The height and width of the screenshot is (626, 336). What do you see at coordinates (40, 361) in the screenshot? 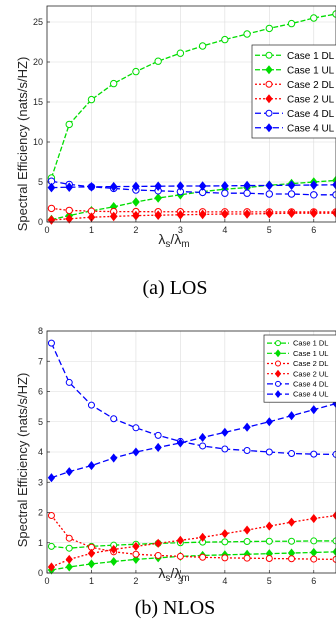
I see `y-tick-label: 7` at bounding box center [40, 361].